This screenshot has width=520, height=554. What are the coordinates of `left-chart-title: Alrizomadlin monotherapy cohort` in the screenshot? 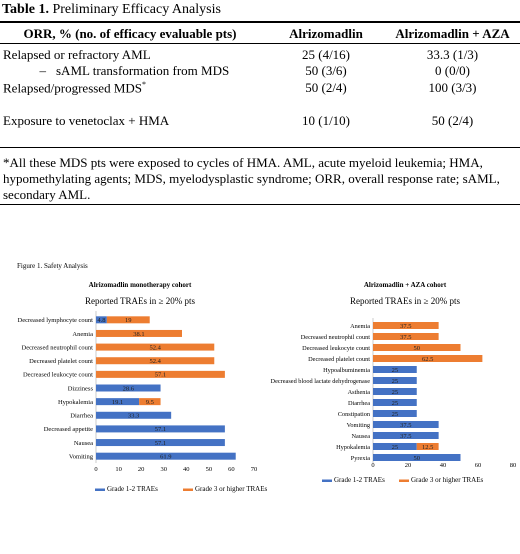 It's located at (140, 285).